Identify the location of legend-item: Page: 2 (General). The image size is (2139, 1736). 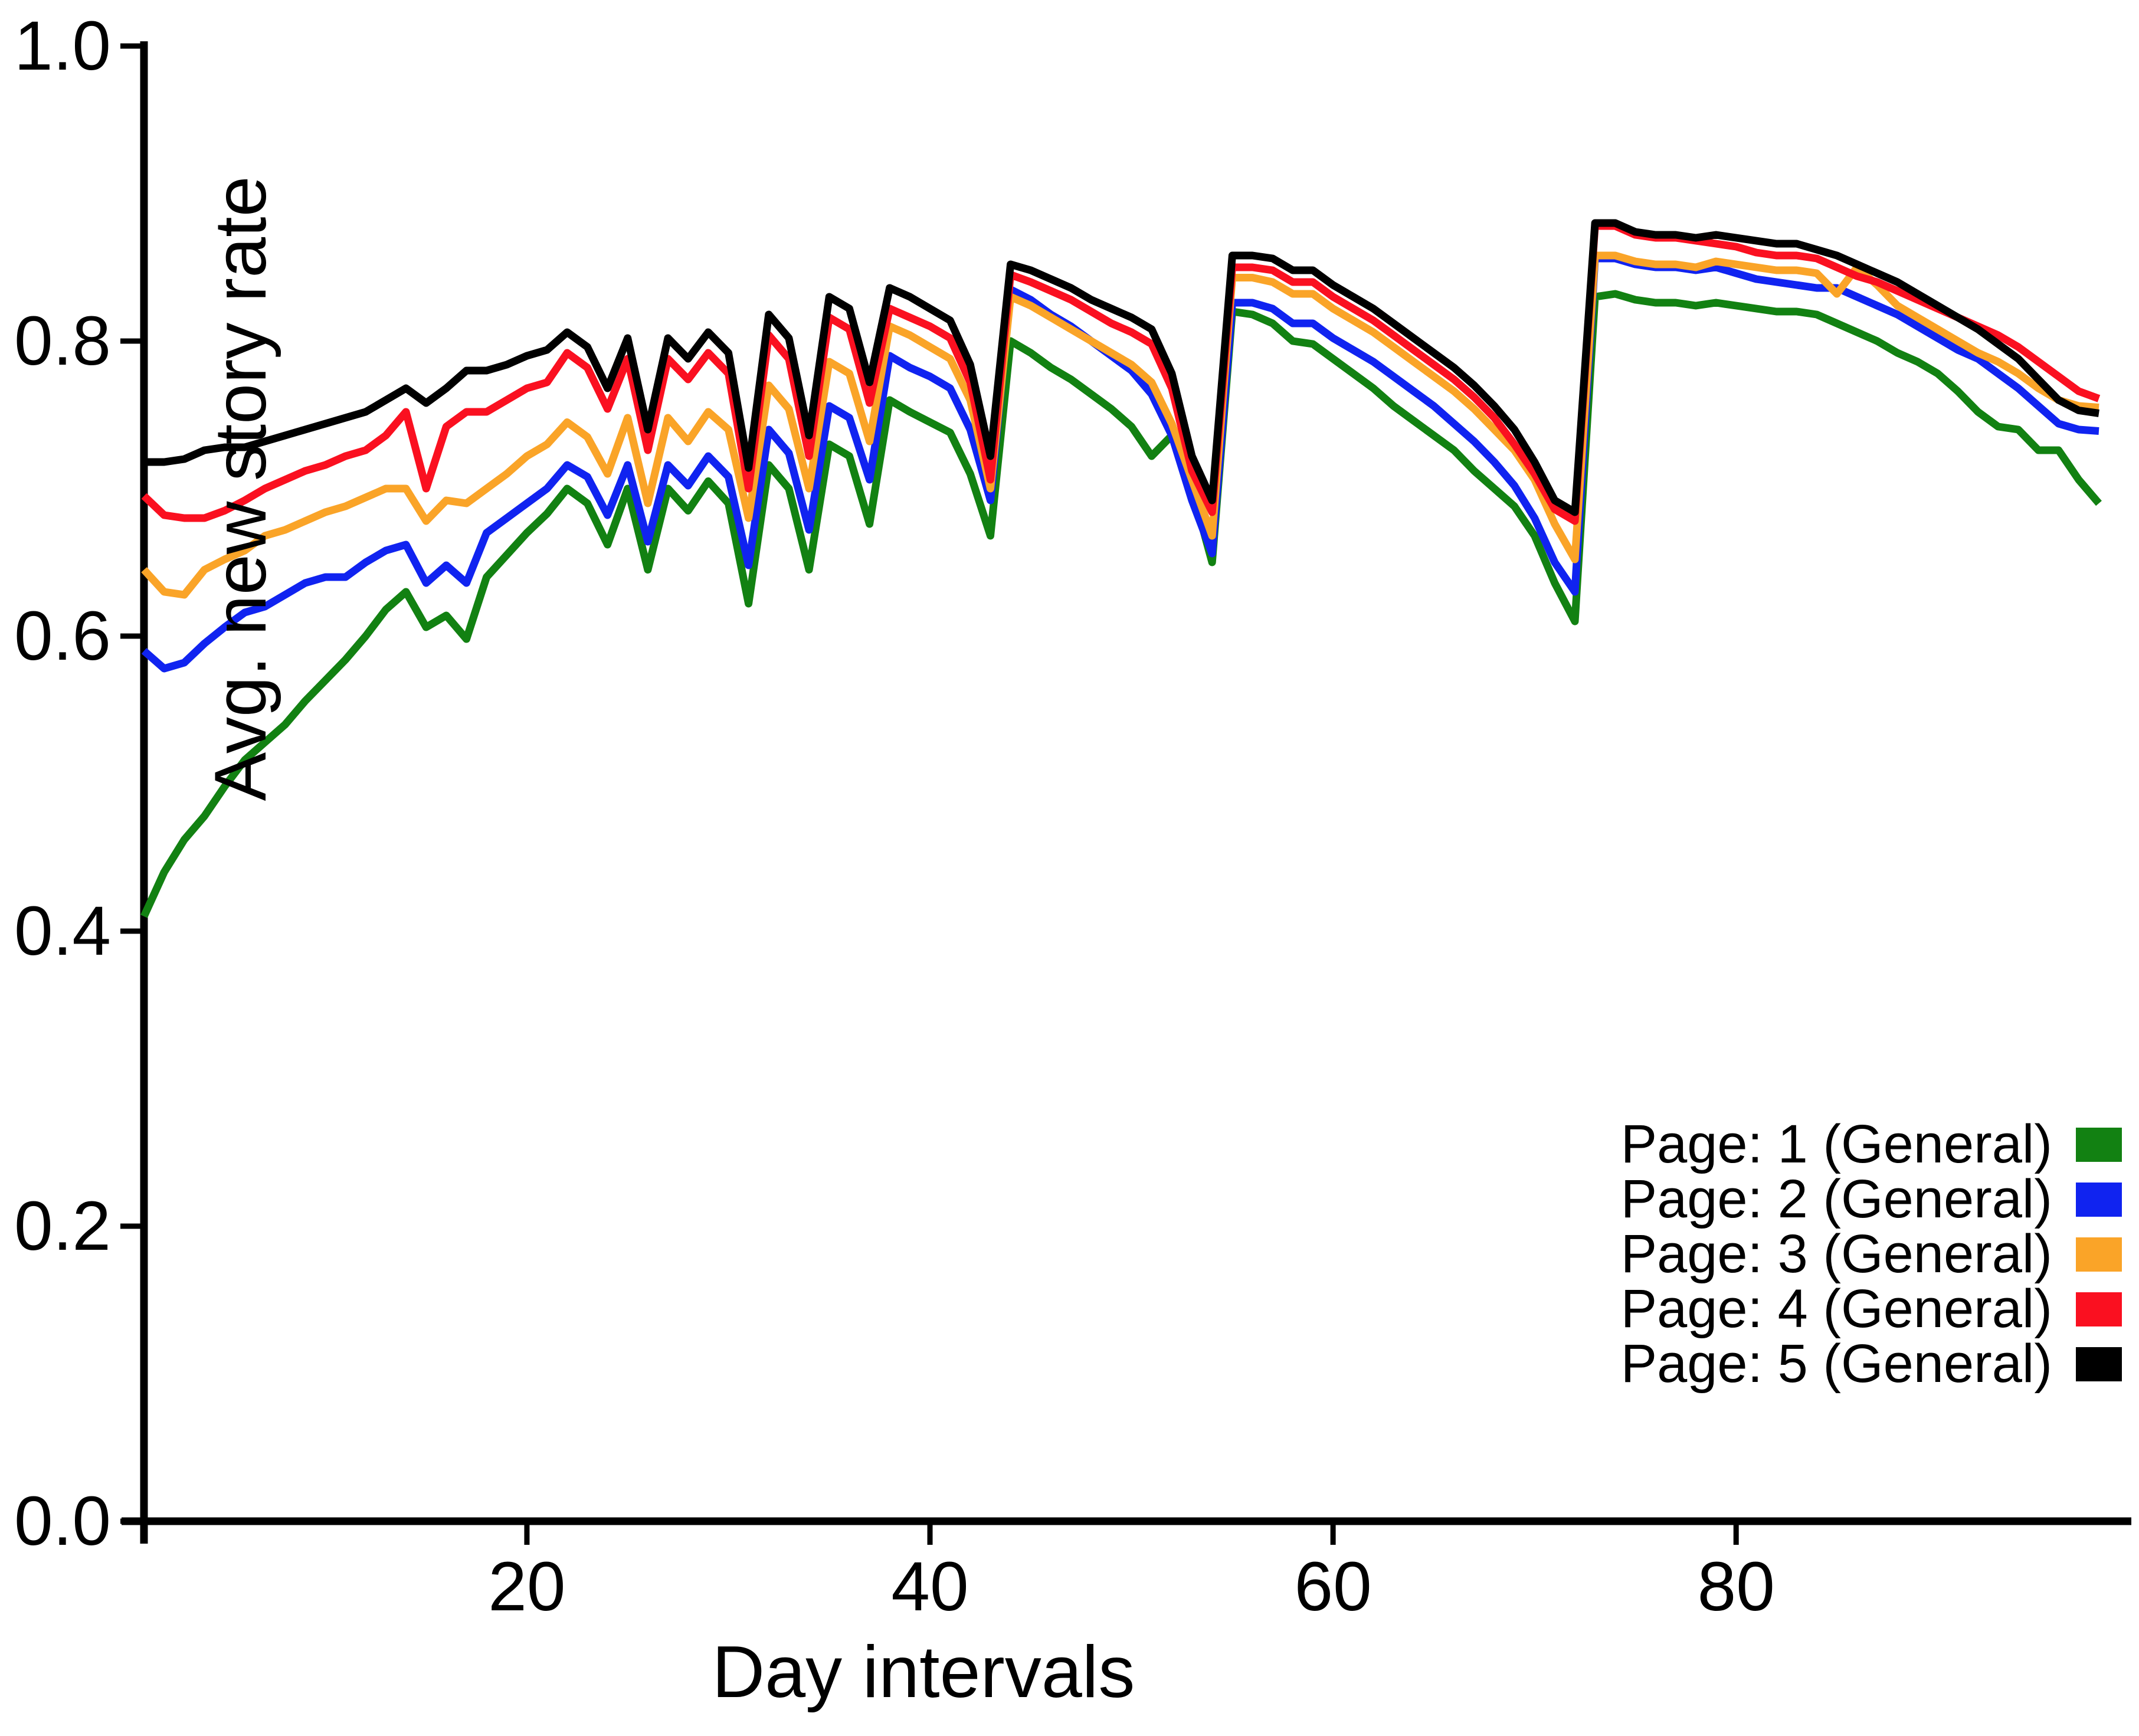
(1871, 1199).